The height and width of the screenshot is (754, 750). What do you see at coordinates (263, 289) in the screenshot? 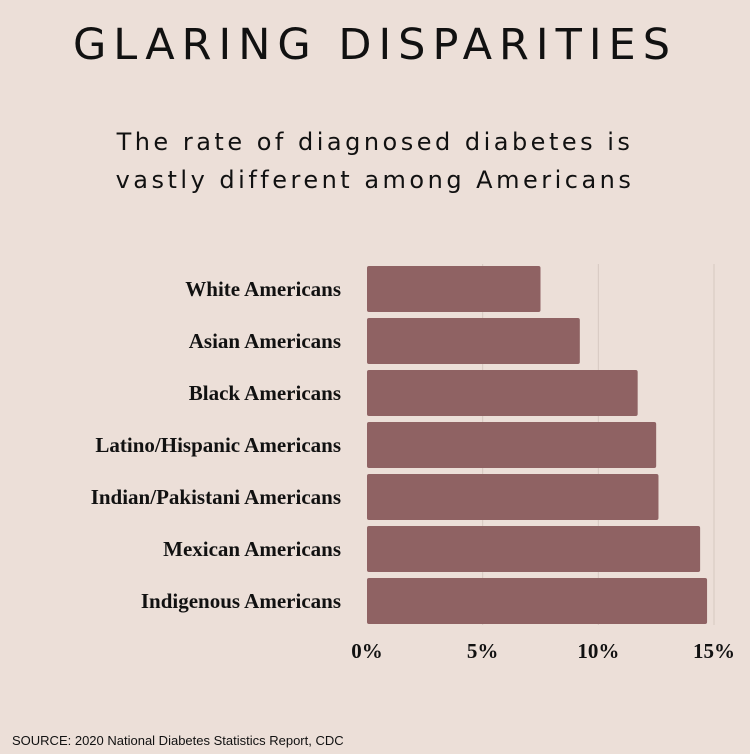
I see `category-label: White Americans` at bounding box center [263, 289].